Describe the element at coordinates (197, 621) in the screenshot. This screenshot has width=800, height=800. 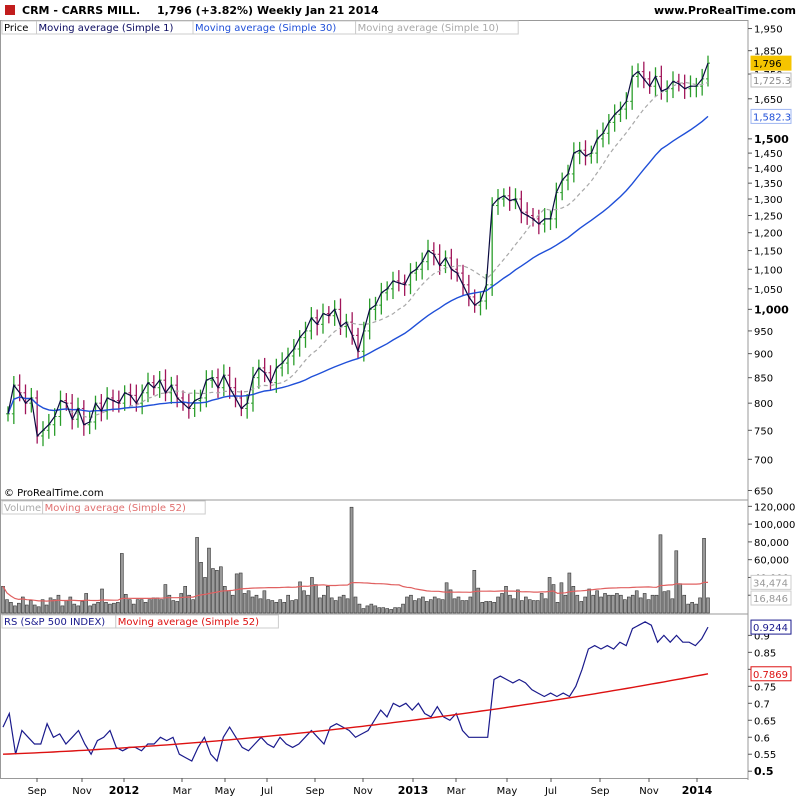
I see `rs-legend-box` at that location.